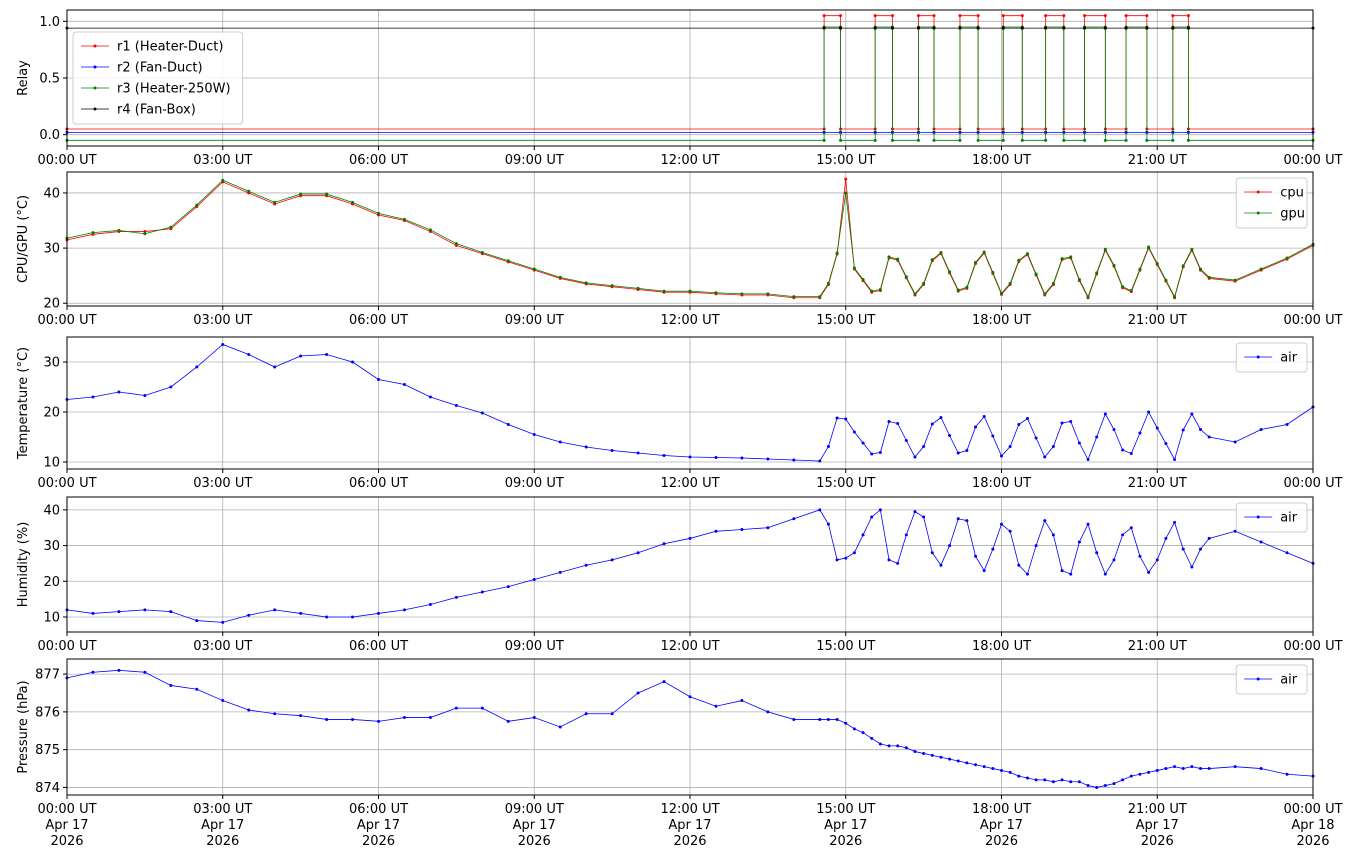 This screenshot has width=1355, height=861. What do you see at coordinates (1292, 193) in the screenshot?
I see `legend-label: cpu` at bounding box center [1292, 193].